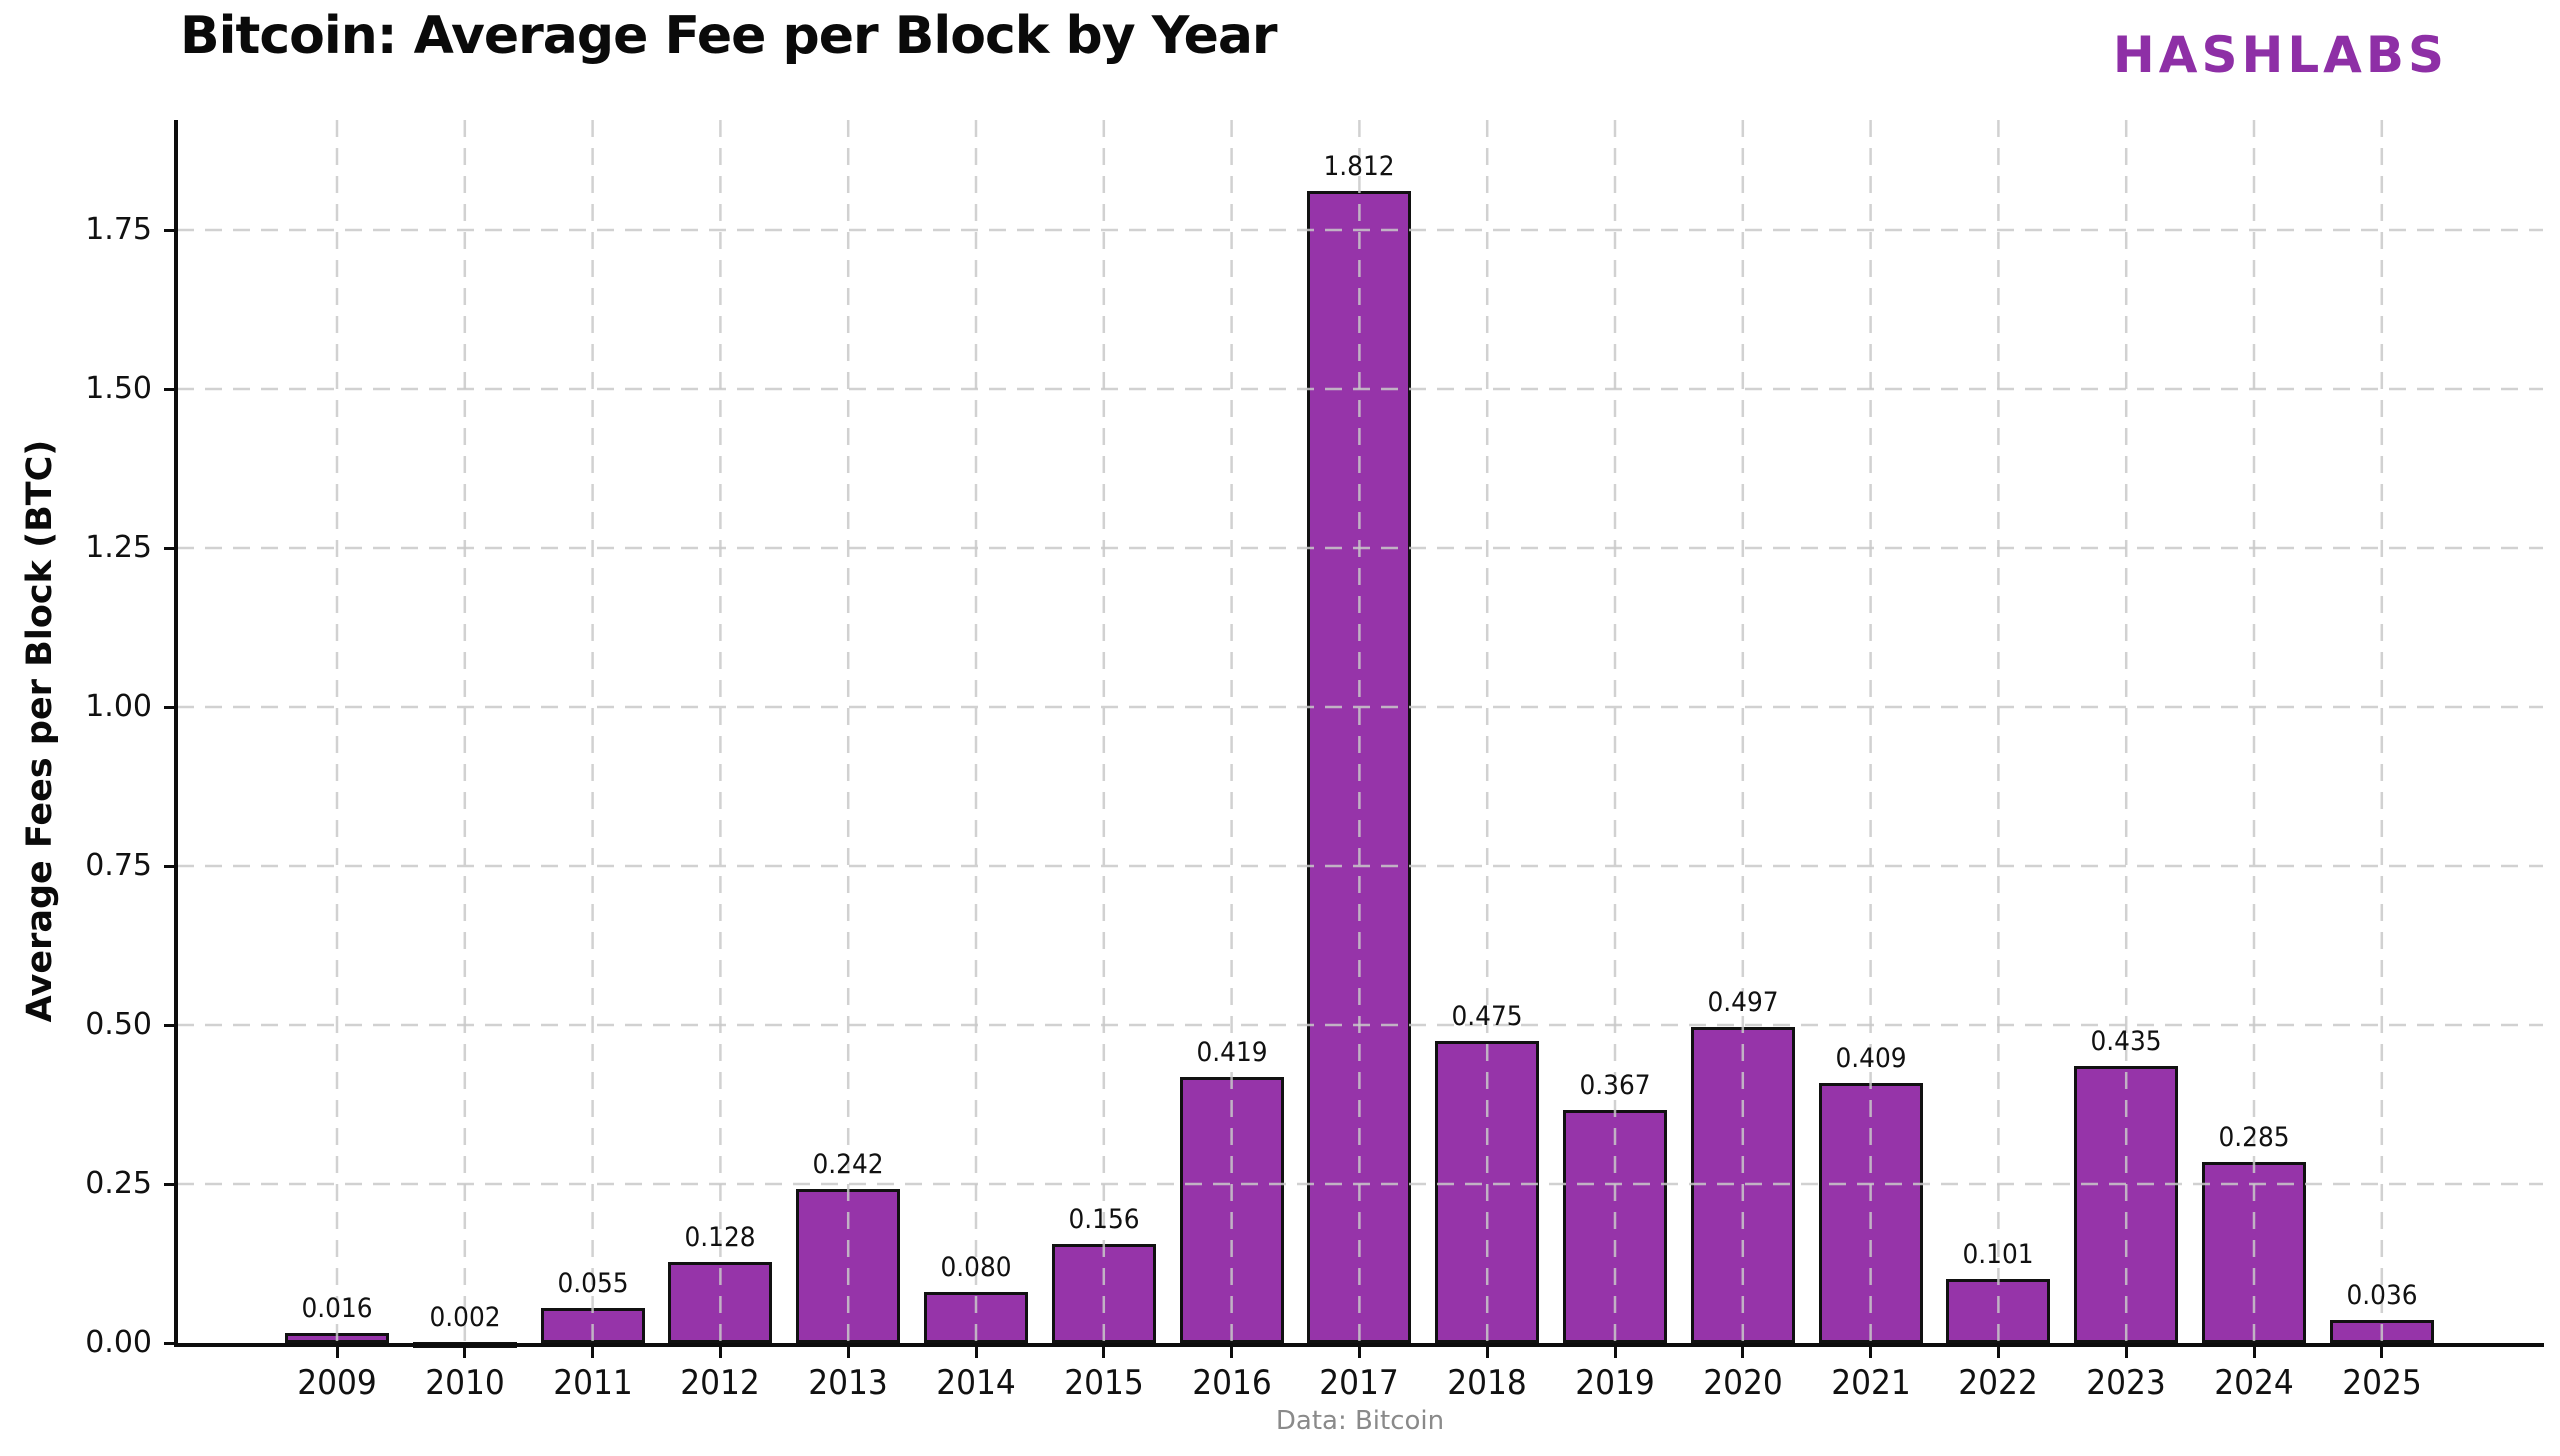 Image resolution: width=2560 pixels, height=1456 pixels. I want to click on y-tick-label: 1.75, so click(118, 229).